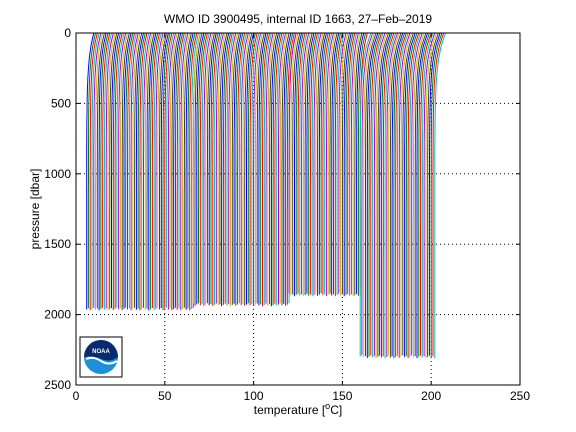 This screenshot has width=576, height=432. What do you see at coordinates (254, 396) in the screenshot?
I see `x-tick-label: 100` at bounding box center [254, 396].